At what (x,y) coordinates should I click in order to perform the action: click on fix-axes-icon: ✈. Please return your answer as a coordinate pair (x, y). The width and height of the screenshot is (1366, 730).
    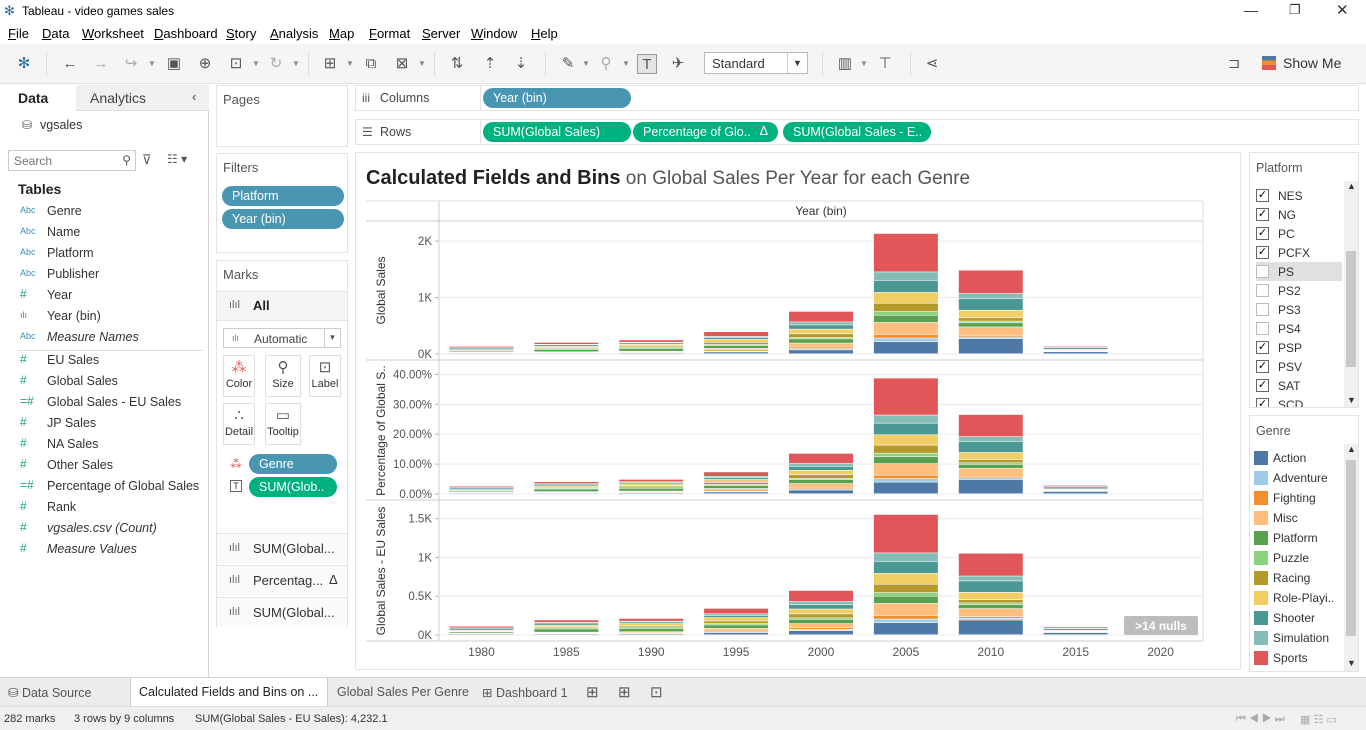
    Looking at the image, I should click on (678, 63).